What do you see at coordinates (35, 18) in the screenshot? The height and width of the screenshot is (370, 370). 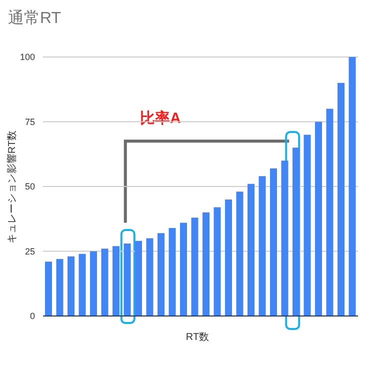 I see `chart-title: 通常RT` at bounding box center [35, 18].